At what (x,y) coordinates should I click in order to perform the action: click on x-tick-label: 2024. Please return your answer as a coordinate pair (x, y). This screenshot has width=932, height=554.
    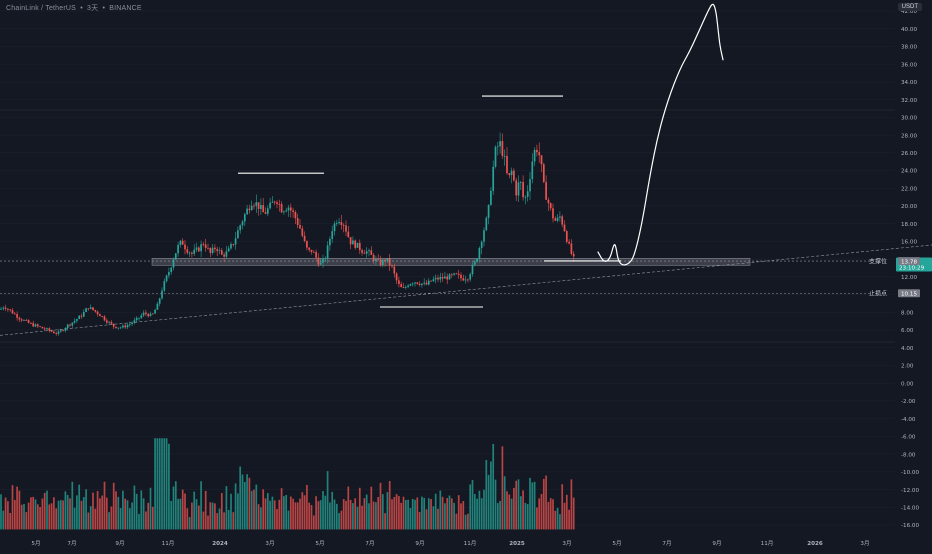
    Looking at the image, I should click on (220, 544).